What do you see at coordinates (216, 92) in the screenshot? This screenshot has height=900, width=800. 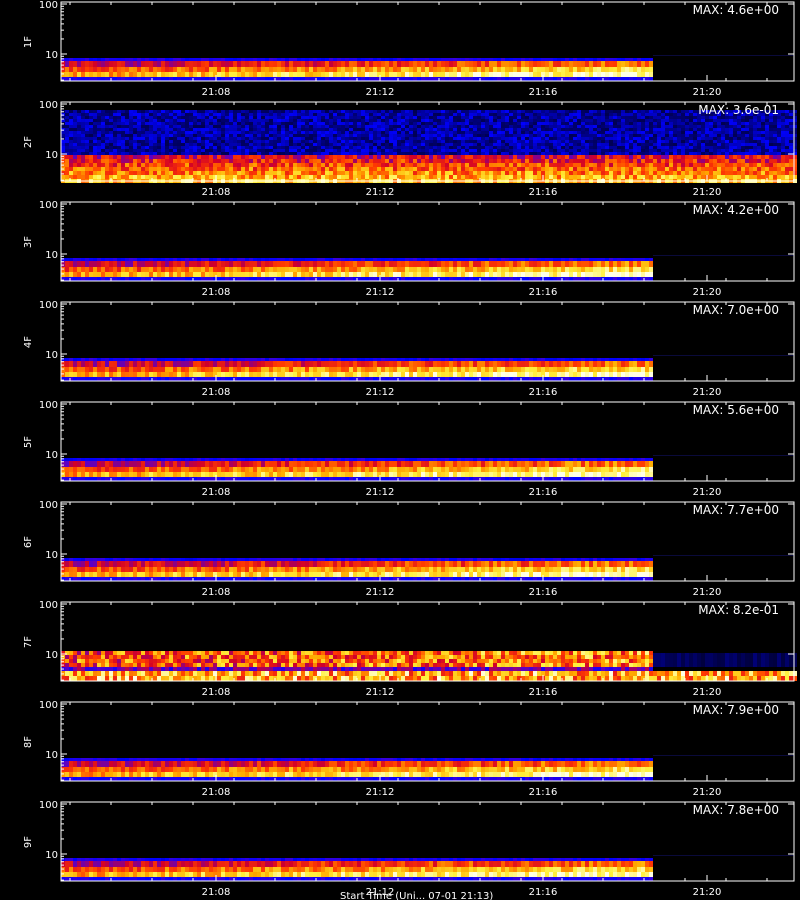 I see `x-tick-label: 21:08` at bounding box center [216, 92].